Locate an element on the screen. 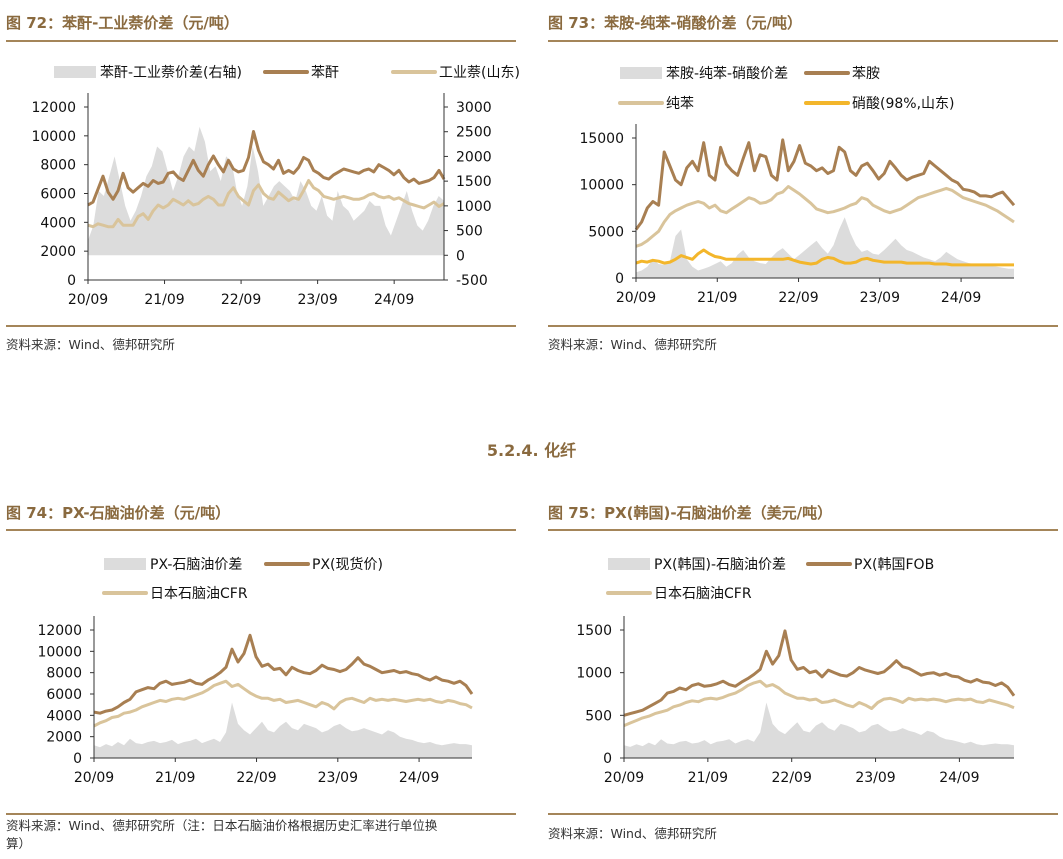 This screenshot has width=1063, height=859. y-tick-label-right: 1500 is located at coordinates (474, 182).